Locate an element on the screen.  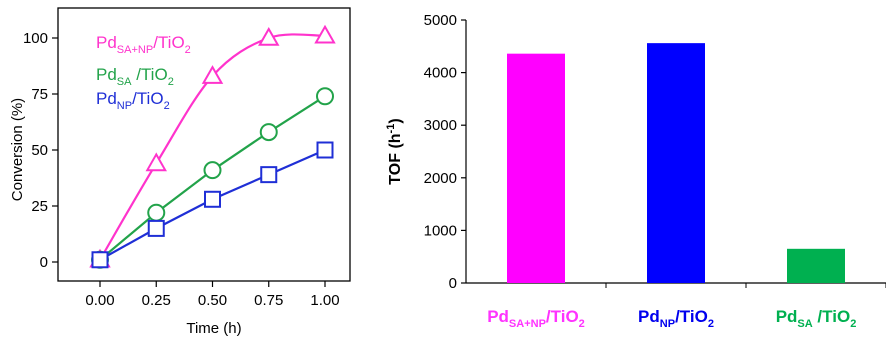
bar-y-tick-label: 5000 is located at coordinates (440, 20).